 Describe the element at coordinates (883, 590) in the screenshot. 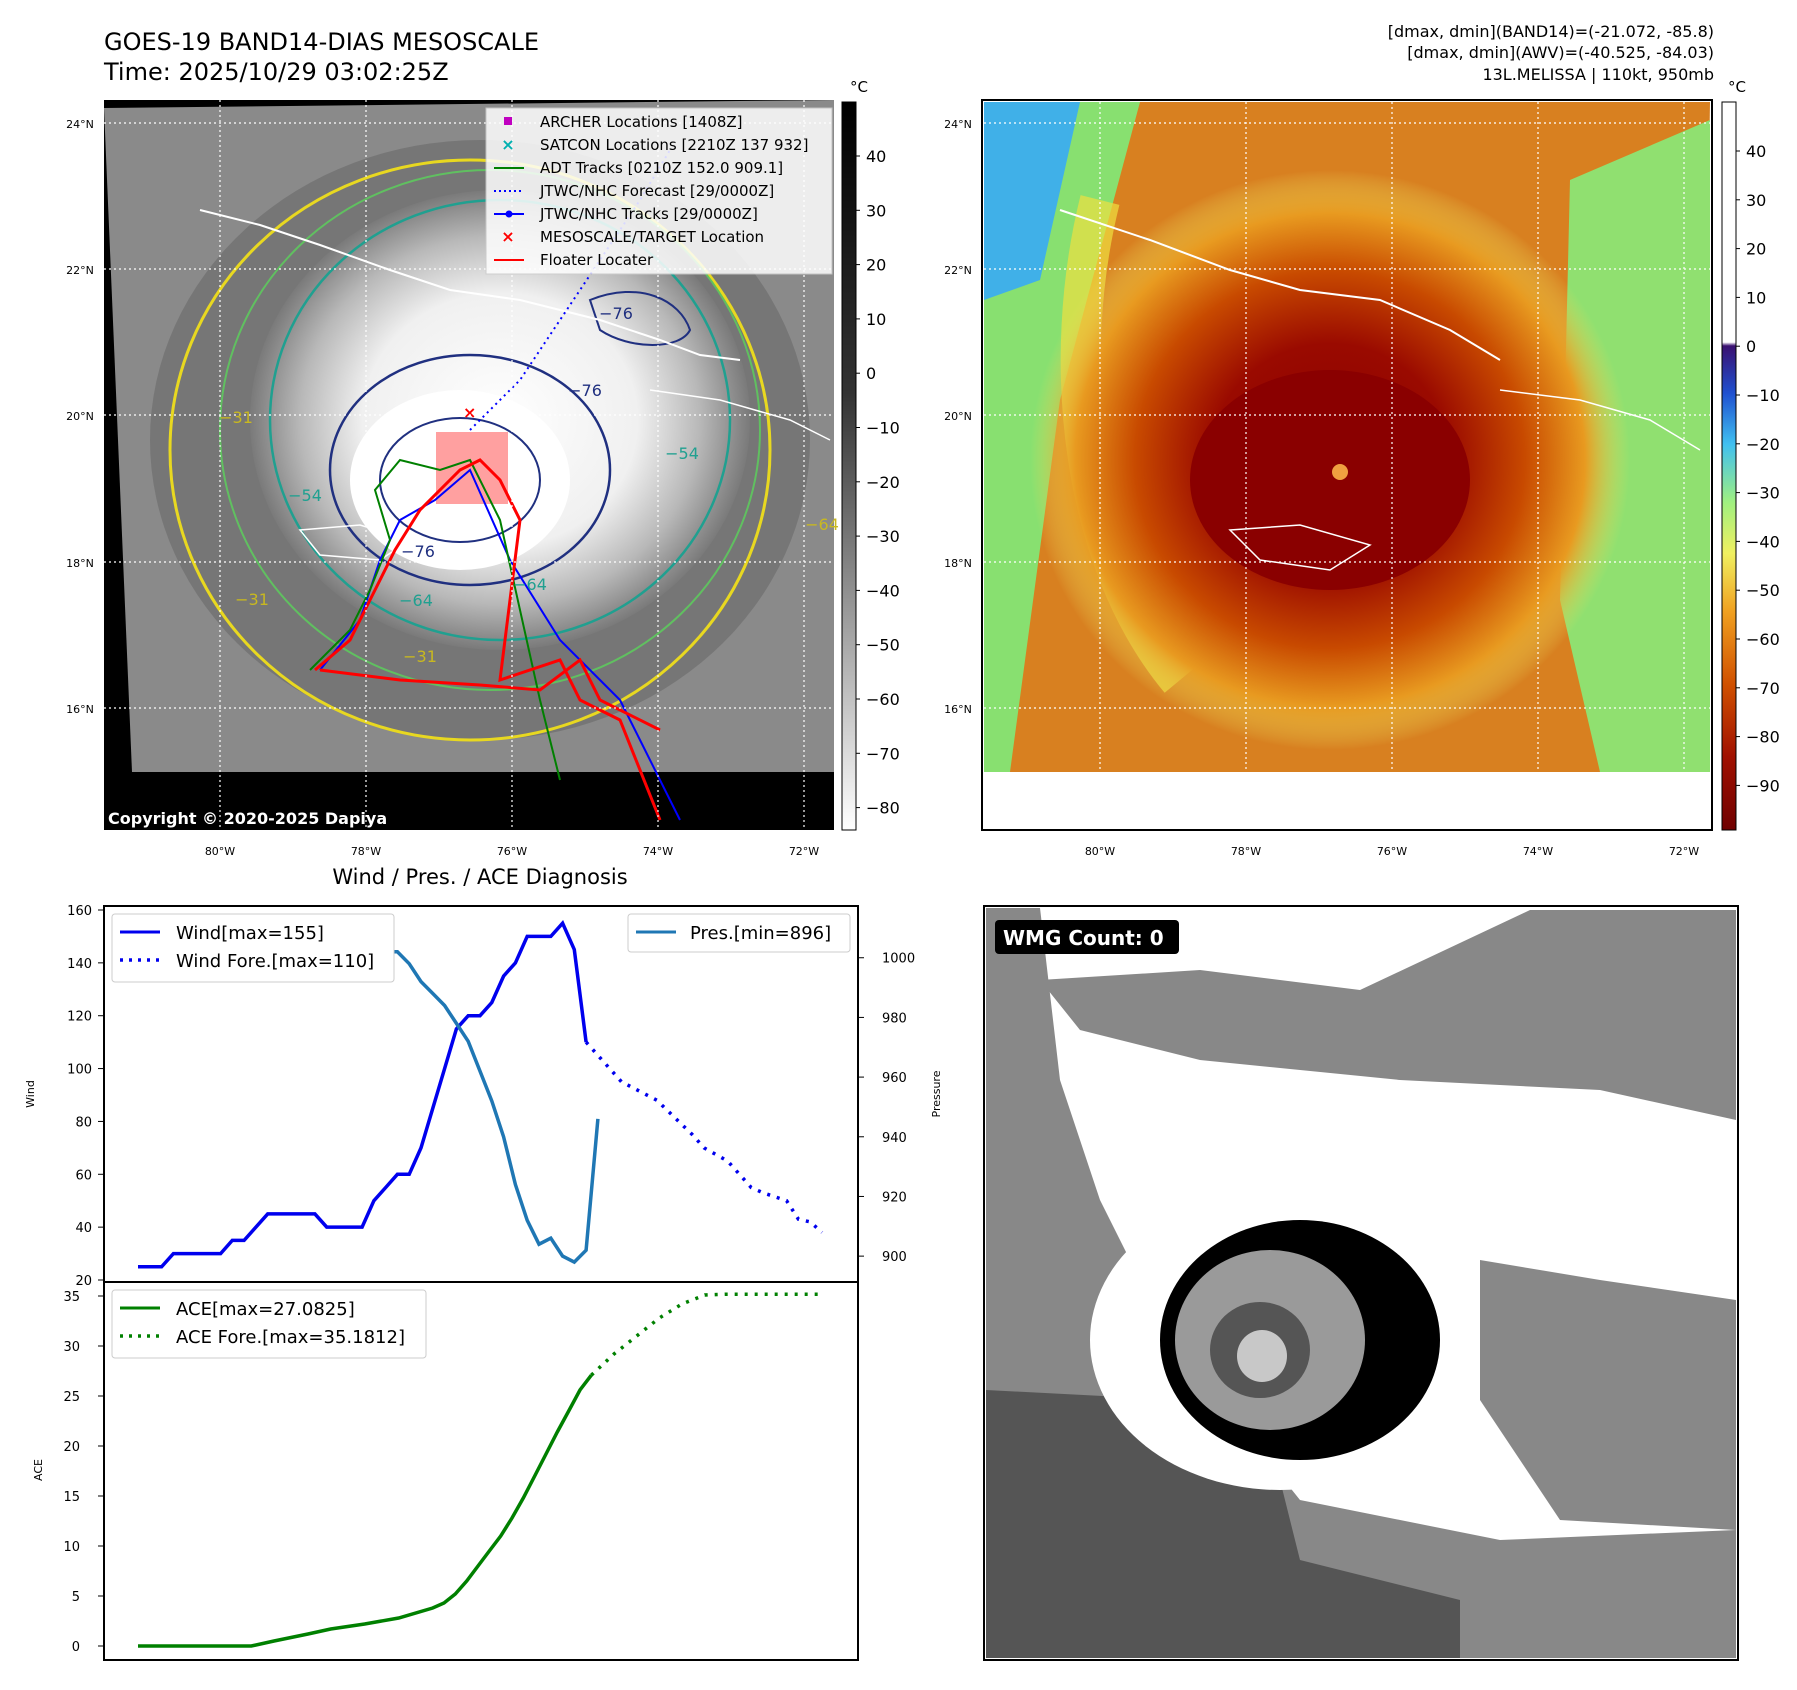

I see `left-colorbar-tick-label: −40` at that location.